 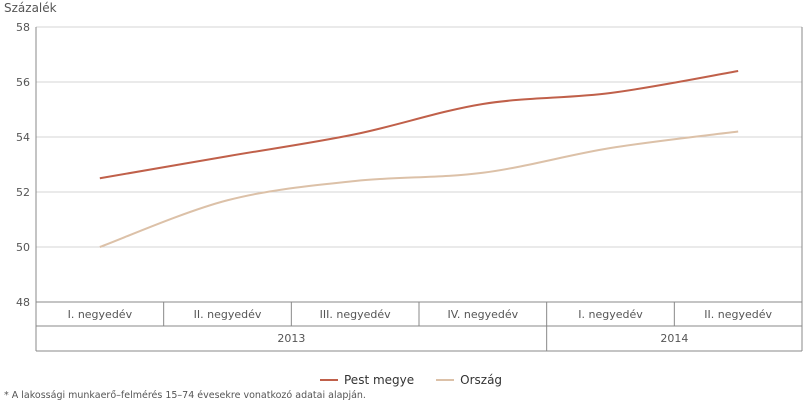 What do you see at coordinates (481, 380) in the screenshot?
I see `legend-label-orszag: Ország` at bounding box center [481, 380].